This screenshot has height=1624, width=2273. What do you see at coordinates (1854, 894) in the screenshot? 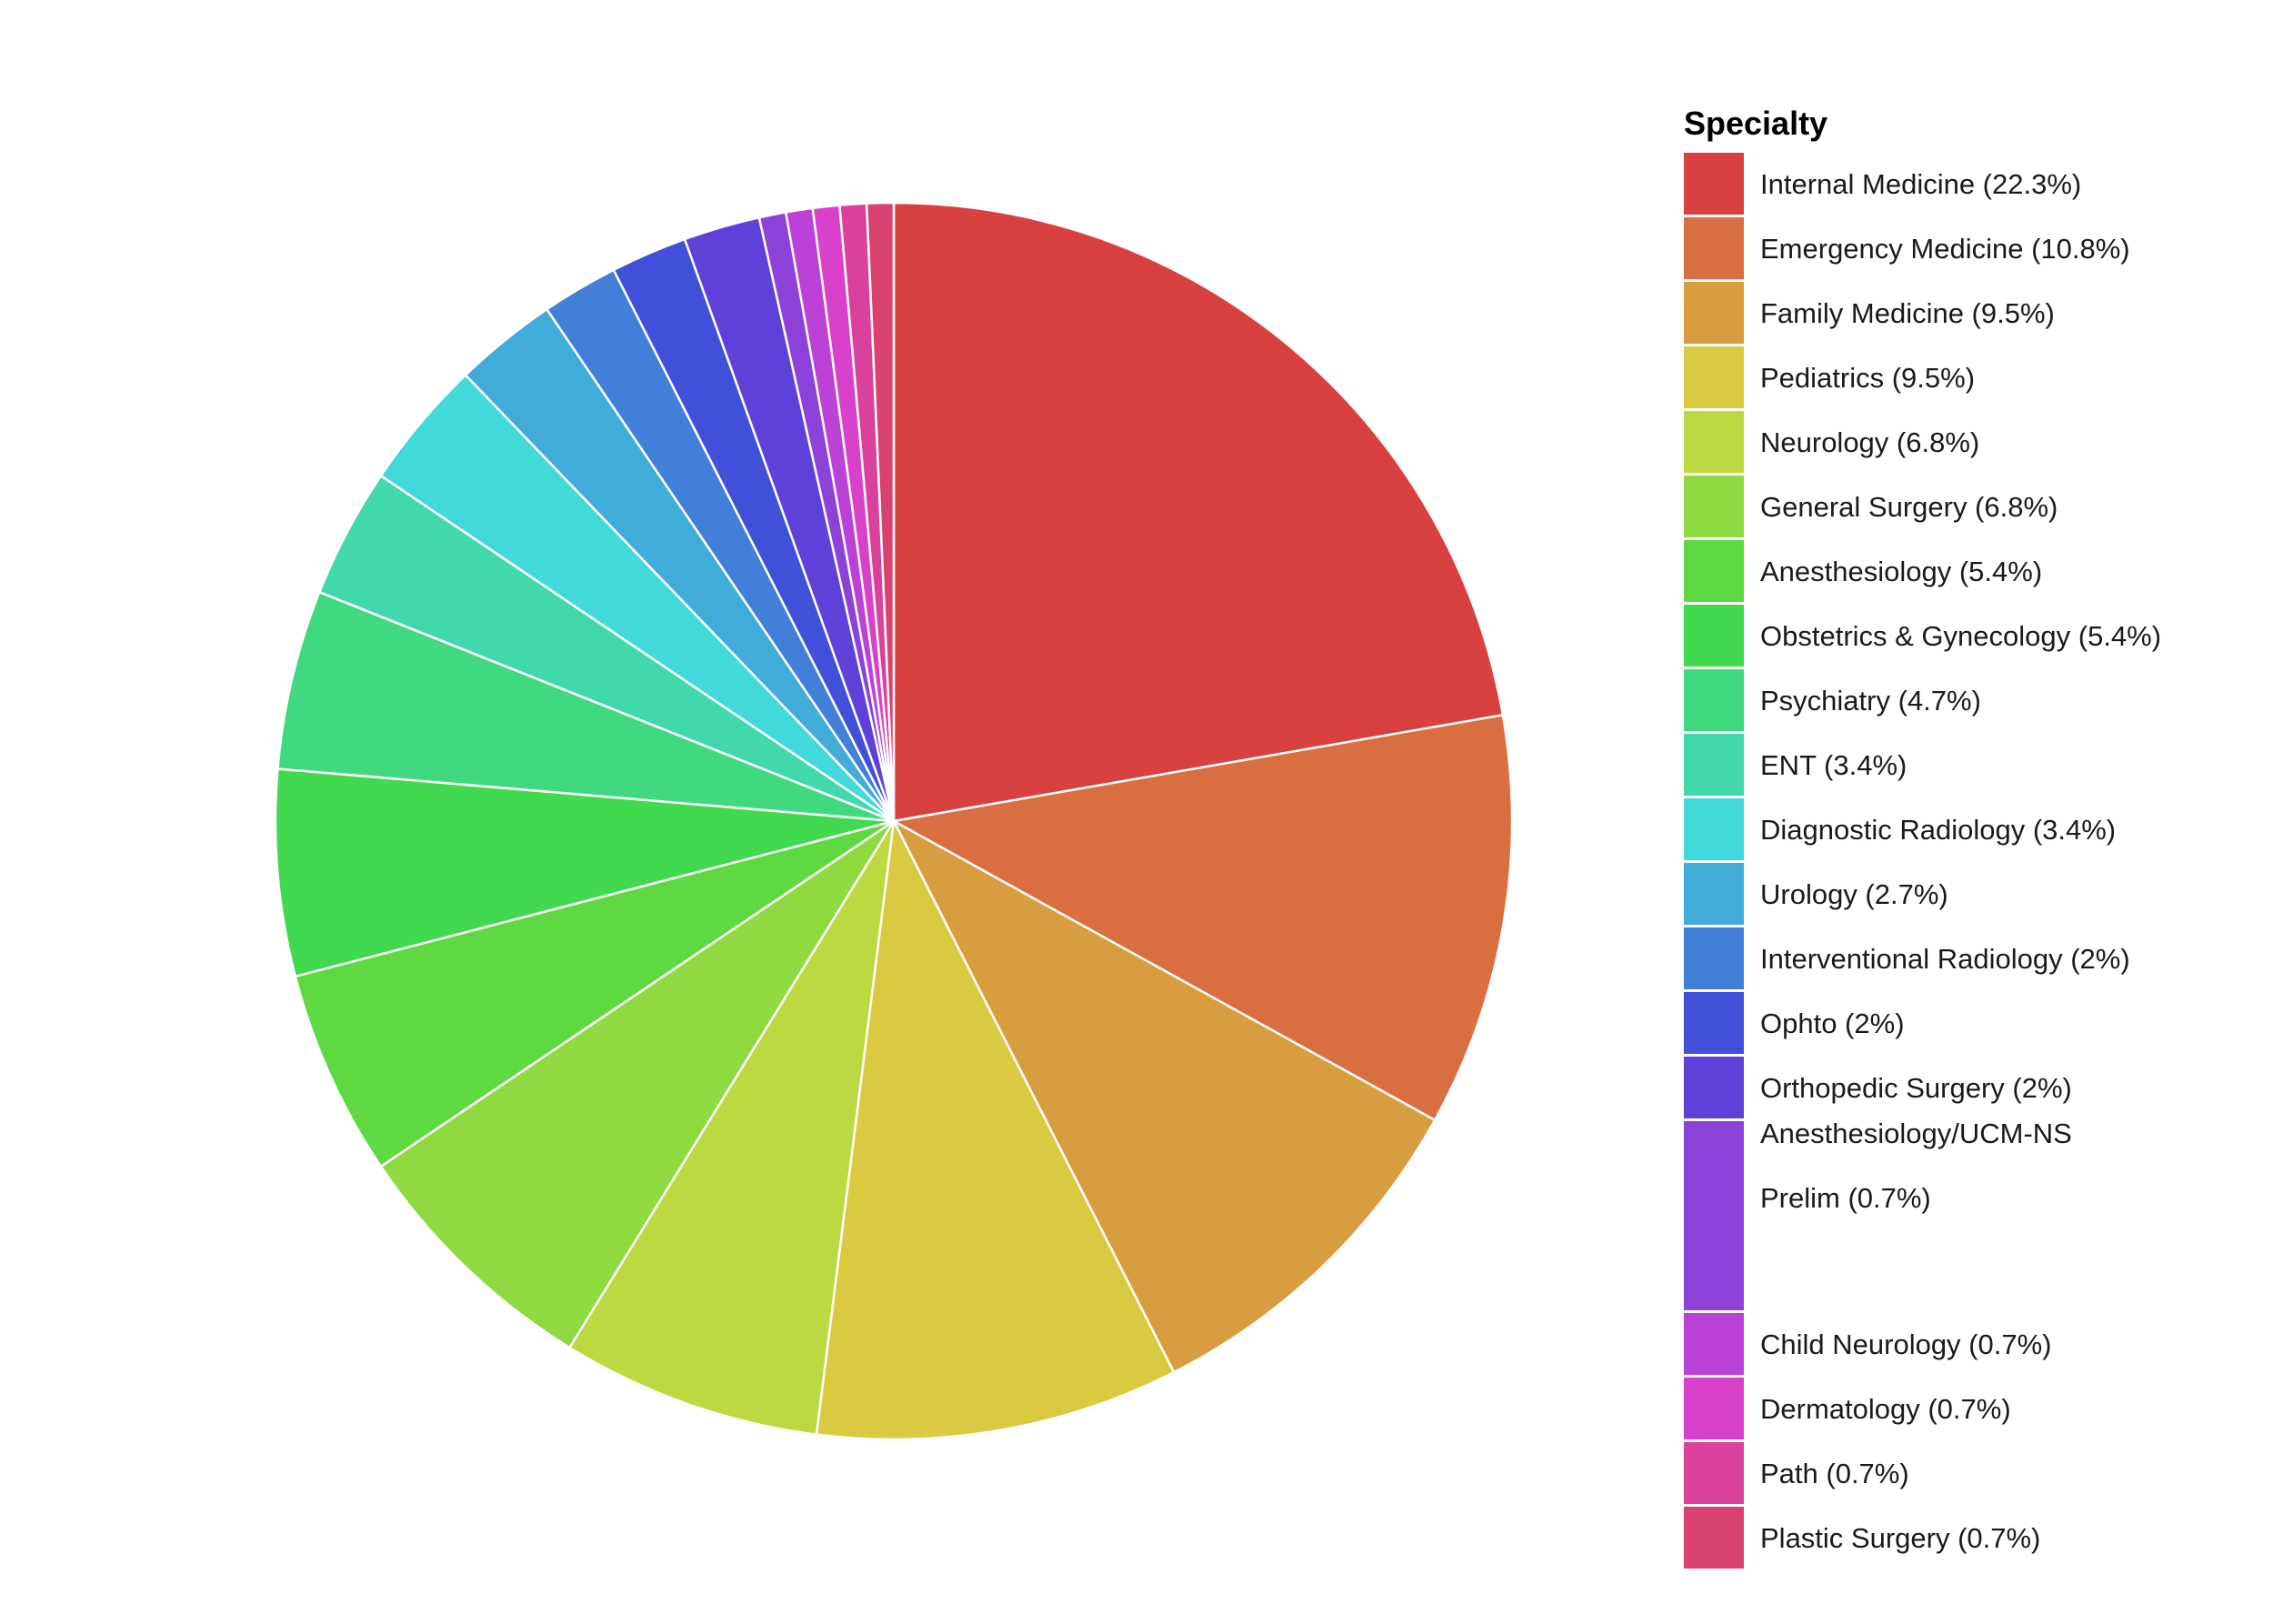
I see `legend-label-11: Urology (2.7%)` at bounding box center [1854, 894].